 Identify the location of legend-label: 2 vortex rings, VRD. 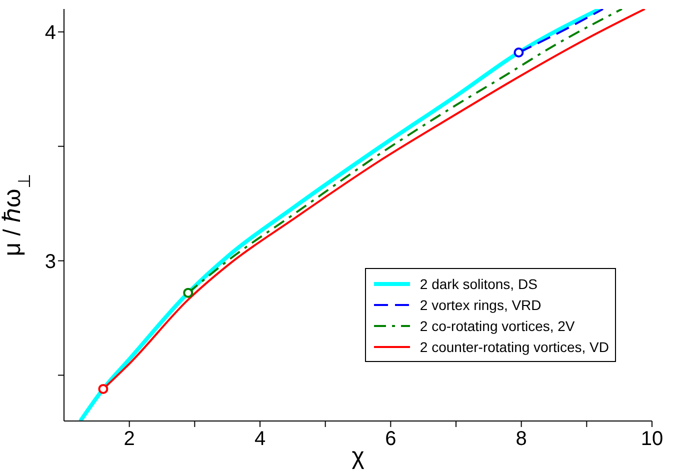
(481, 304).